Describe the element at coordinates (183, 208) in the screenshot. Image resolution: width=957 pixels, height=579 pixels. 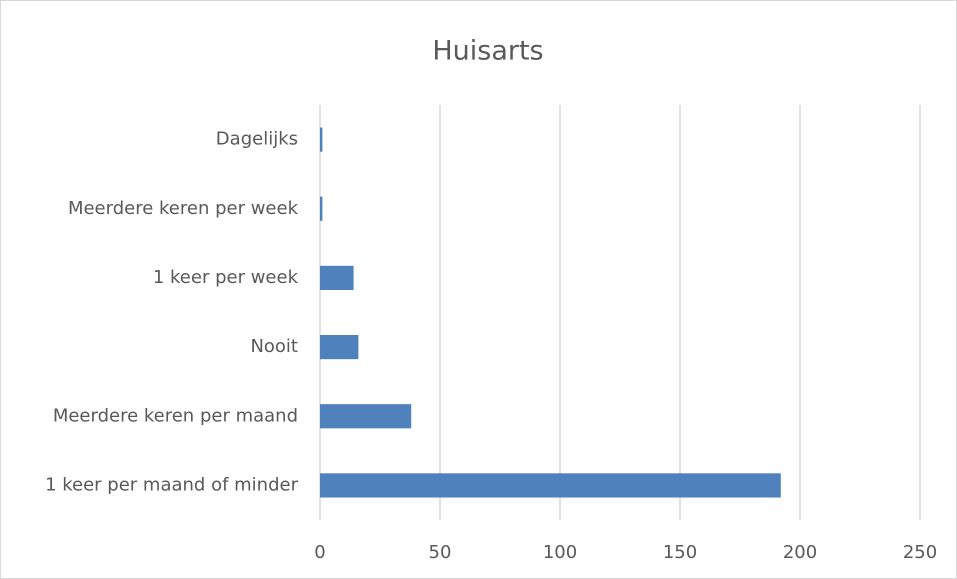
I see `y-tick-label: Meerdere keren per week` at that location.